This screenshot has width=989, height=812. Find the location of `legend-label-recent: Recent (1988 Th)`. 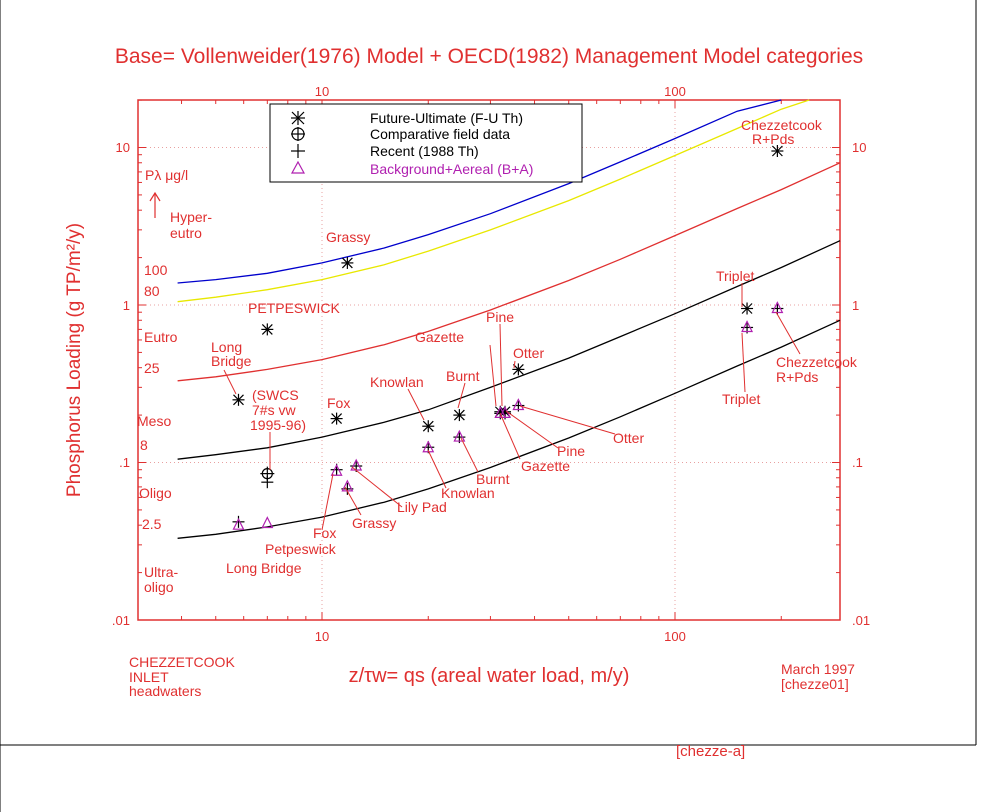

legend-label-recent: Recent (1988 Th) is located at coordinates (424, 151).